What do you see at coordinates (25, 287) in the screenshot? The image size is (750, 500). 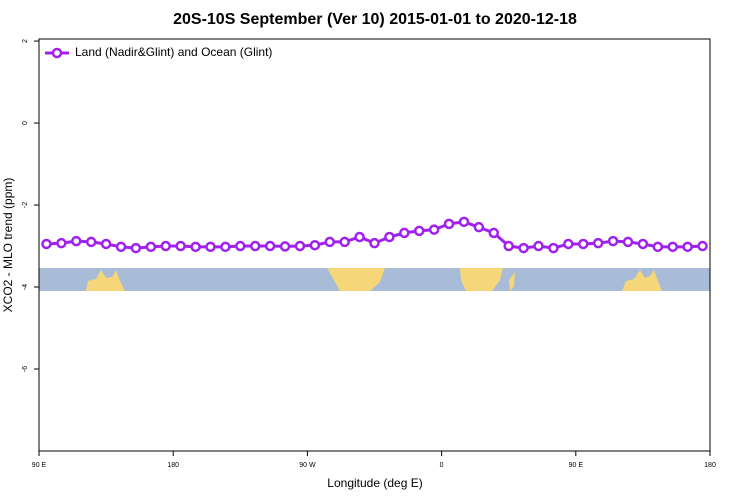 I see `y-tick-label: -4` at bounding box center [25, 287].